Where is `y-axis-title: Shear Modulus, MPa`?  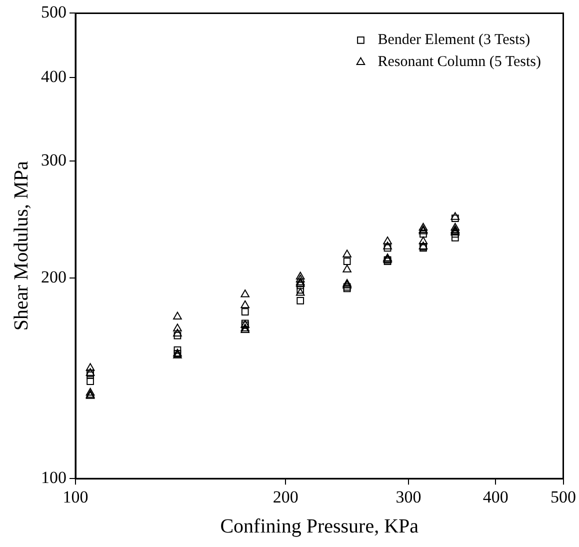 y-axis-title: Shear Modulus, MPa is located at coordinates (21, 246).